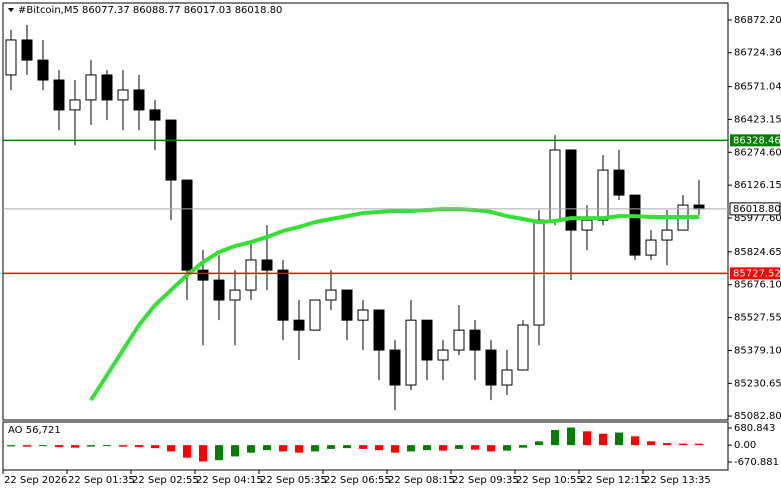  Describe the element at coordinates (757, 416) in the screenshot. I see `y-tick-label: 85082.80` at that location.